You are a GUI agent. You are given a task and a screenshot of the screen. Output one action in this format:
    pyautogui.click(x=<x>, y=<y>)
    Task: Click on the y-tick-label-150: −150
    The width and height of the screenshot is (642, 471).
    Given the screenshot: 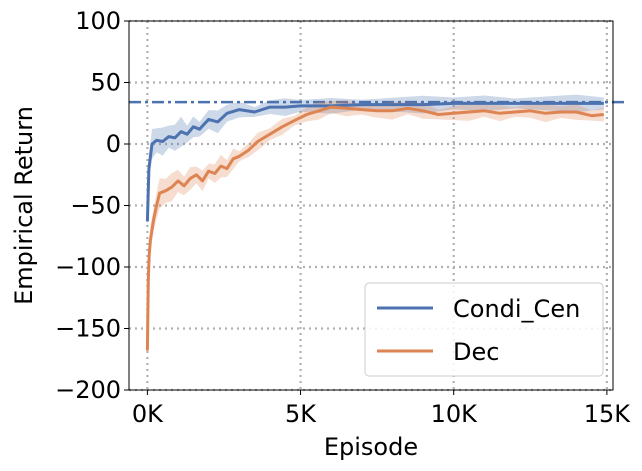 What is the action you would take?
    pyautogui.click(x=88, y=329)
    